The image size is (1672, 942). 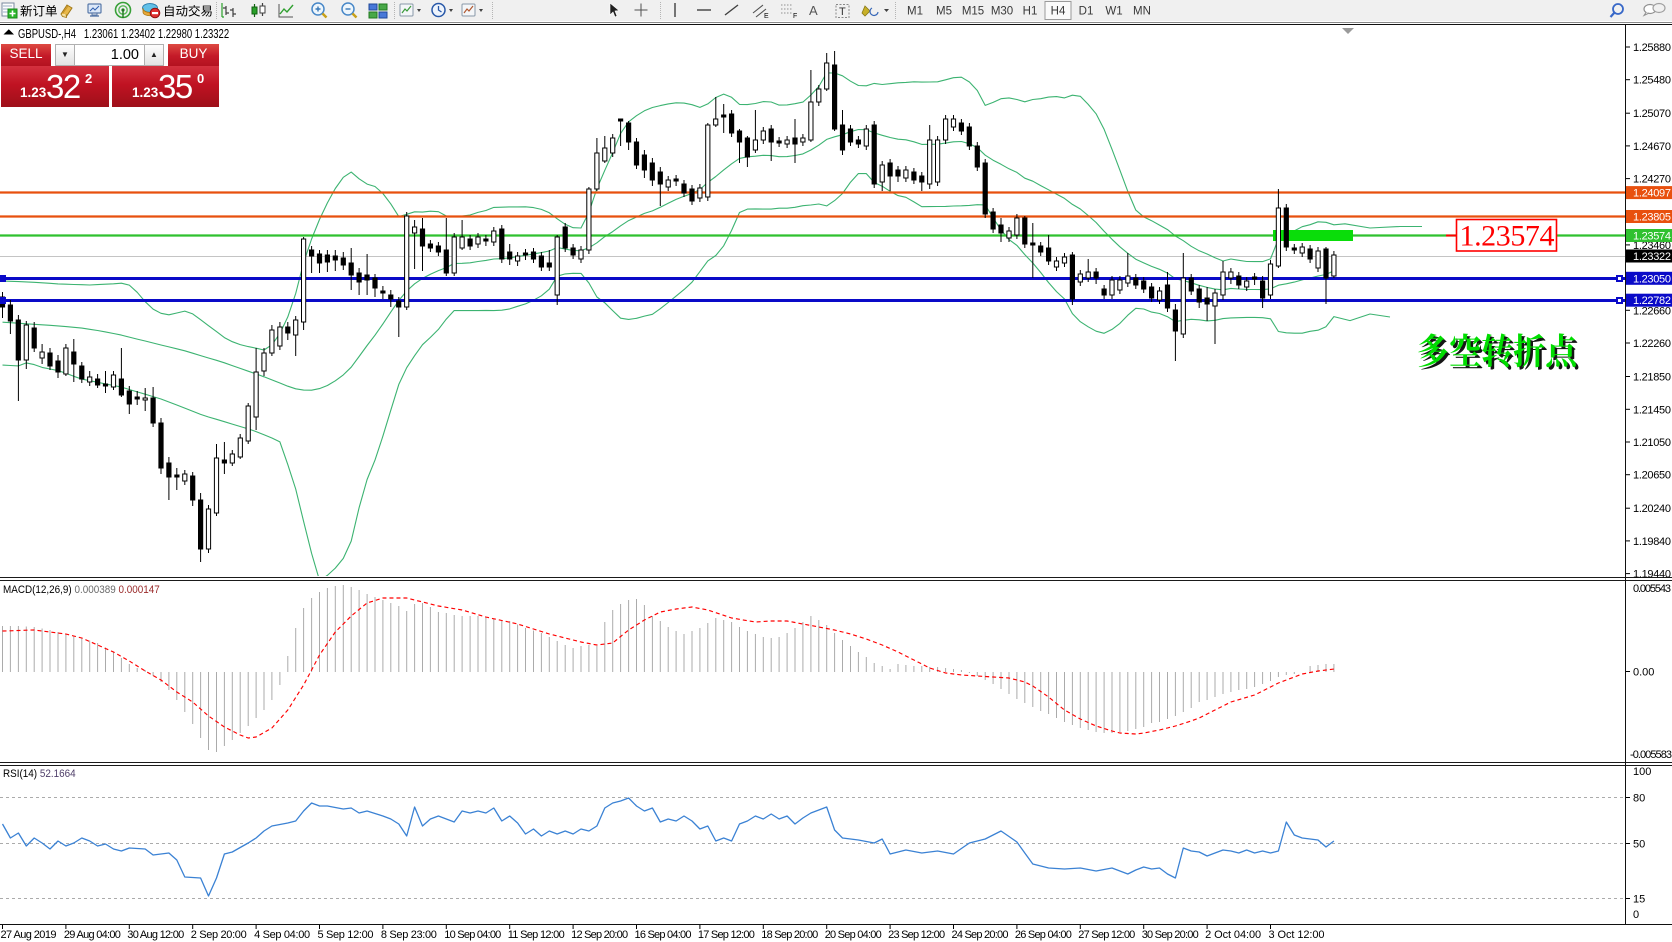 I want to click on svg-text: 17 Sep 12:00, so click(x=726, y=935).